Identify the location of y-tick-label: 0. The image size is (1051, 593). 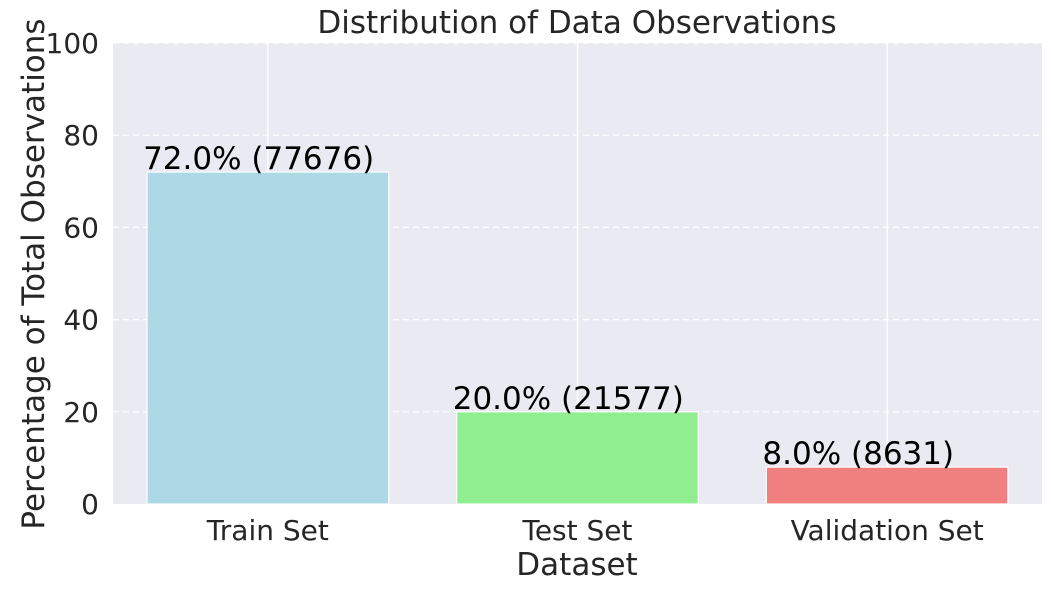
(90, 504).